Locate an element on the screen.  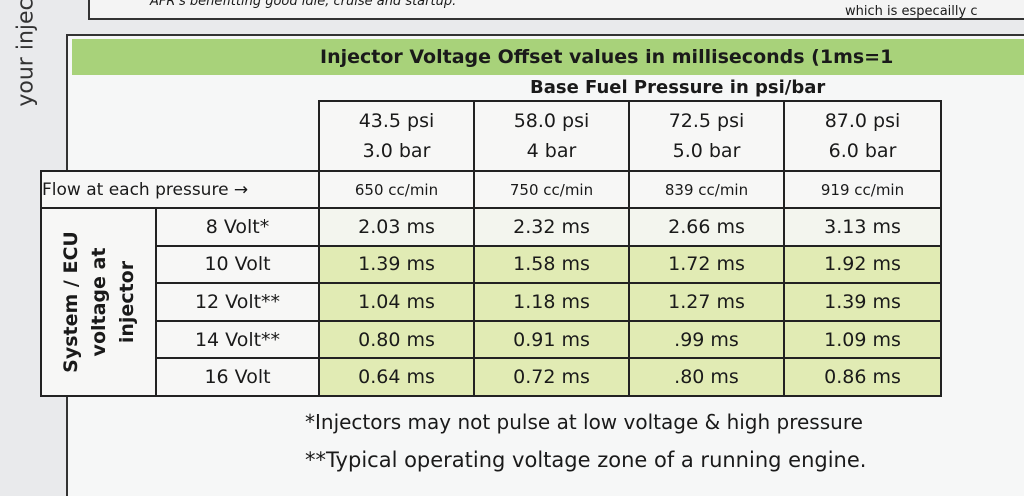
row-label: 12 Volt** is located at coordinates (237, 302).